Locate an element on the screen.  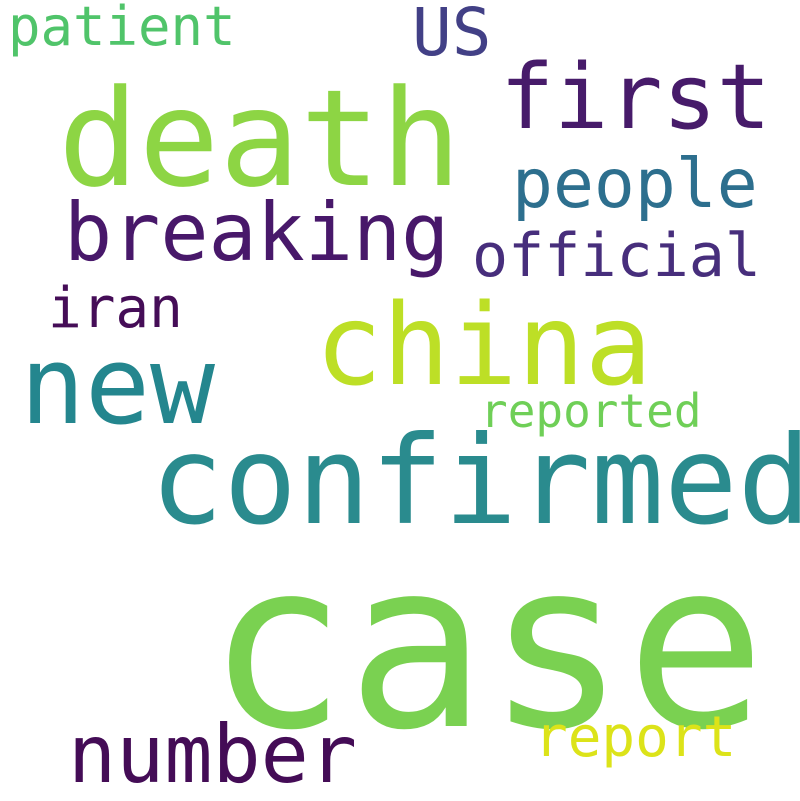
word-confirmed: confirmed is located at coordinates (475, 481).